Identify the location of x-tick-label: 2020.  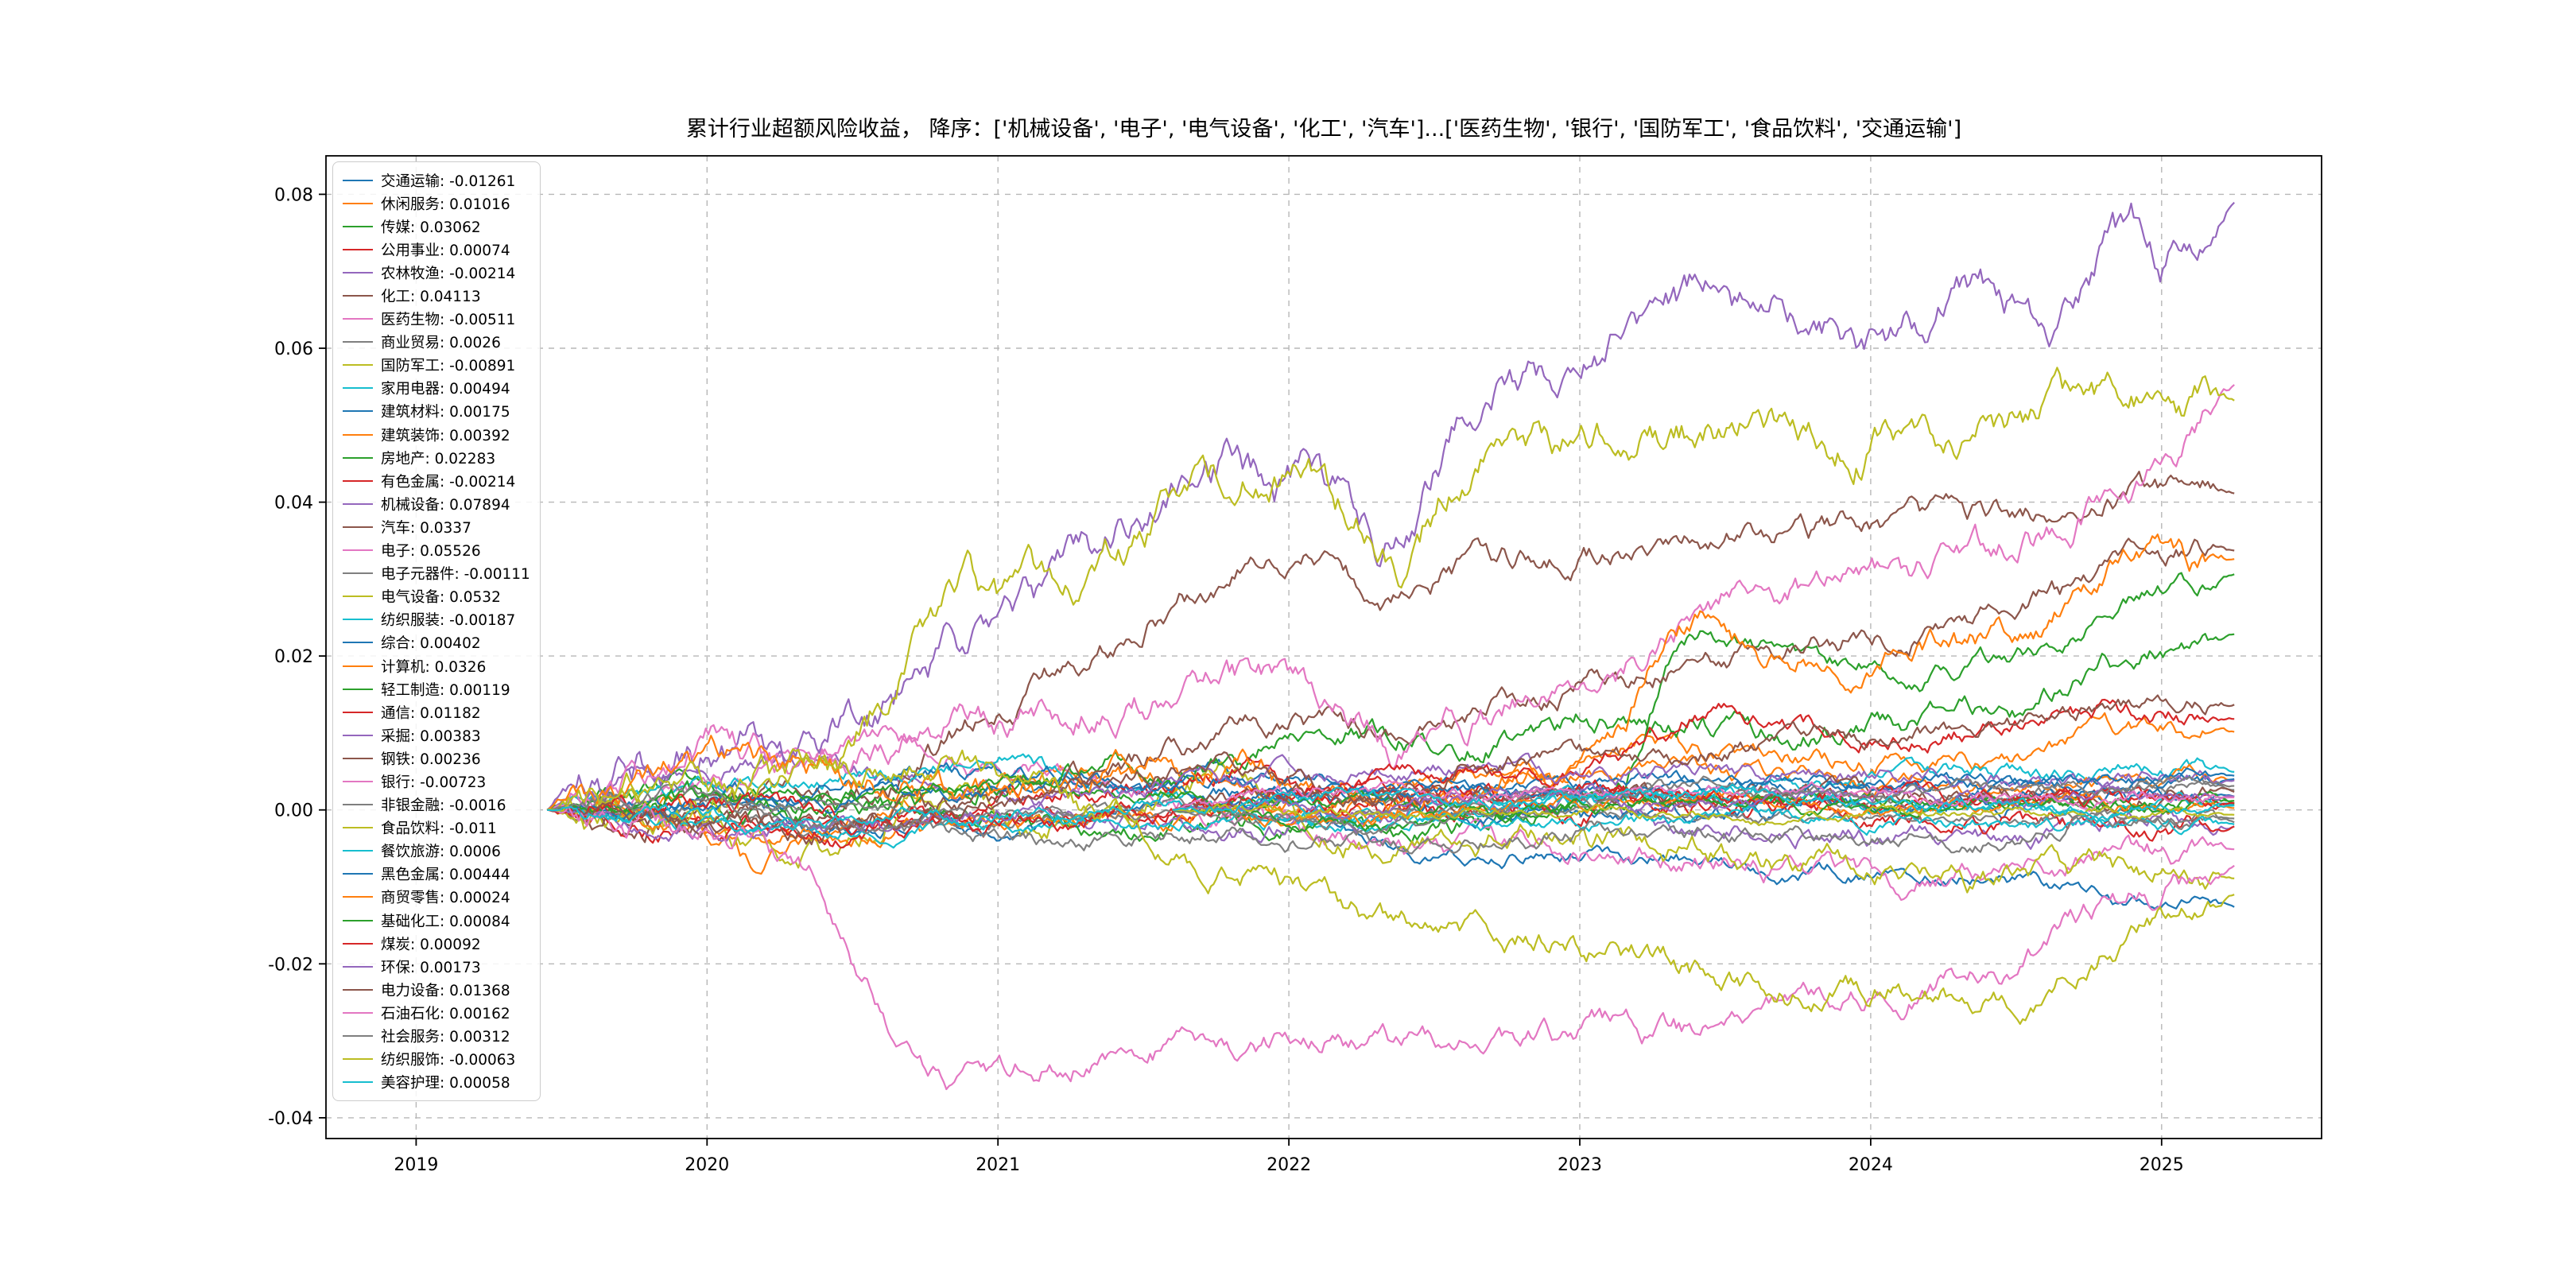
(707, 1165).